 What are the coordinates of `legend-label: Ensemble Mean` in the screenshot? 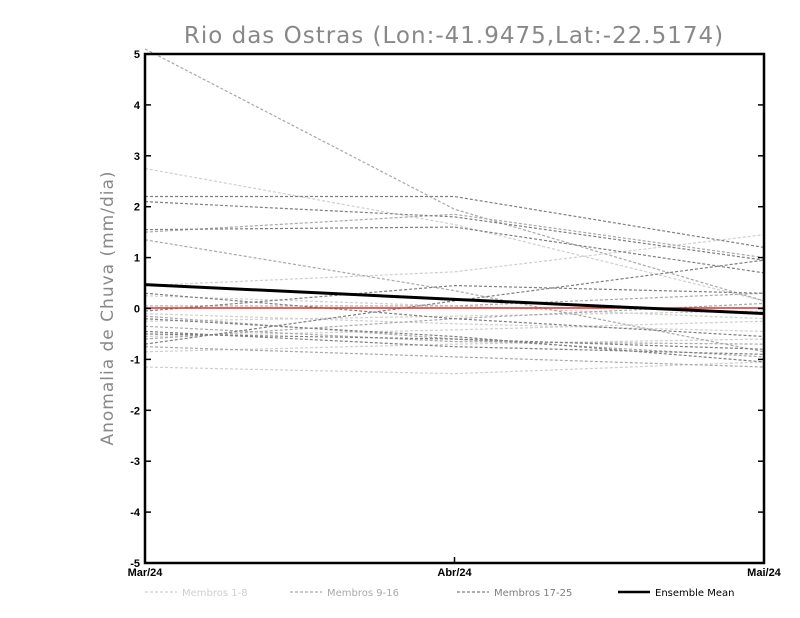 It's located at (694, 593).